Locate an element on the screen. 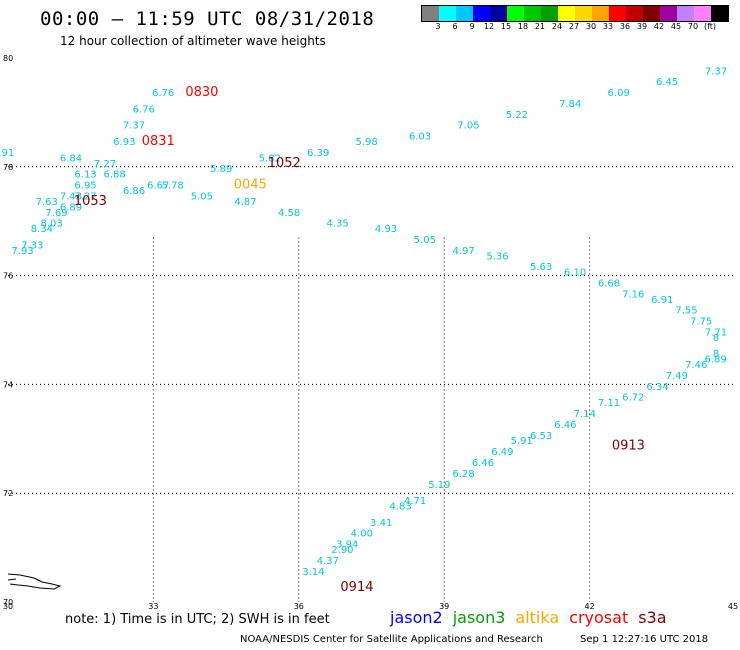  colorbar-label: 18 is located at coordinates (523, 26).